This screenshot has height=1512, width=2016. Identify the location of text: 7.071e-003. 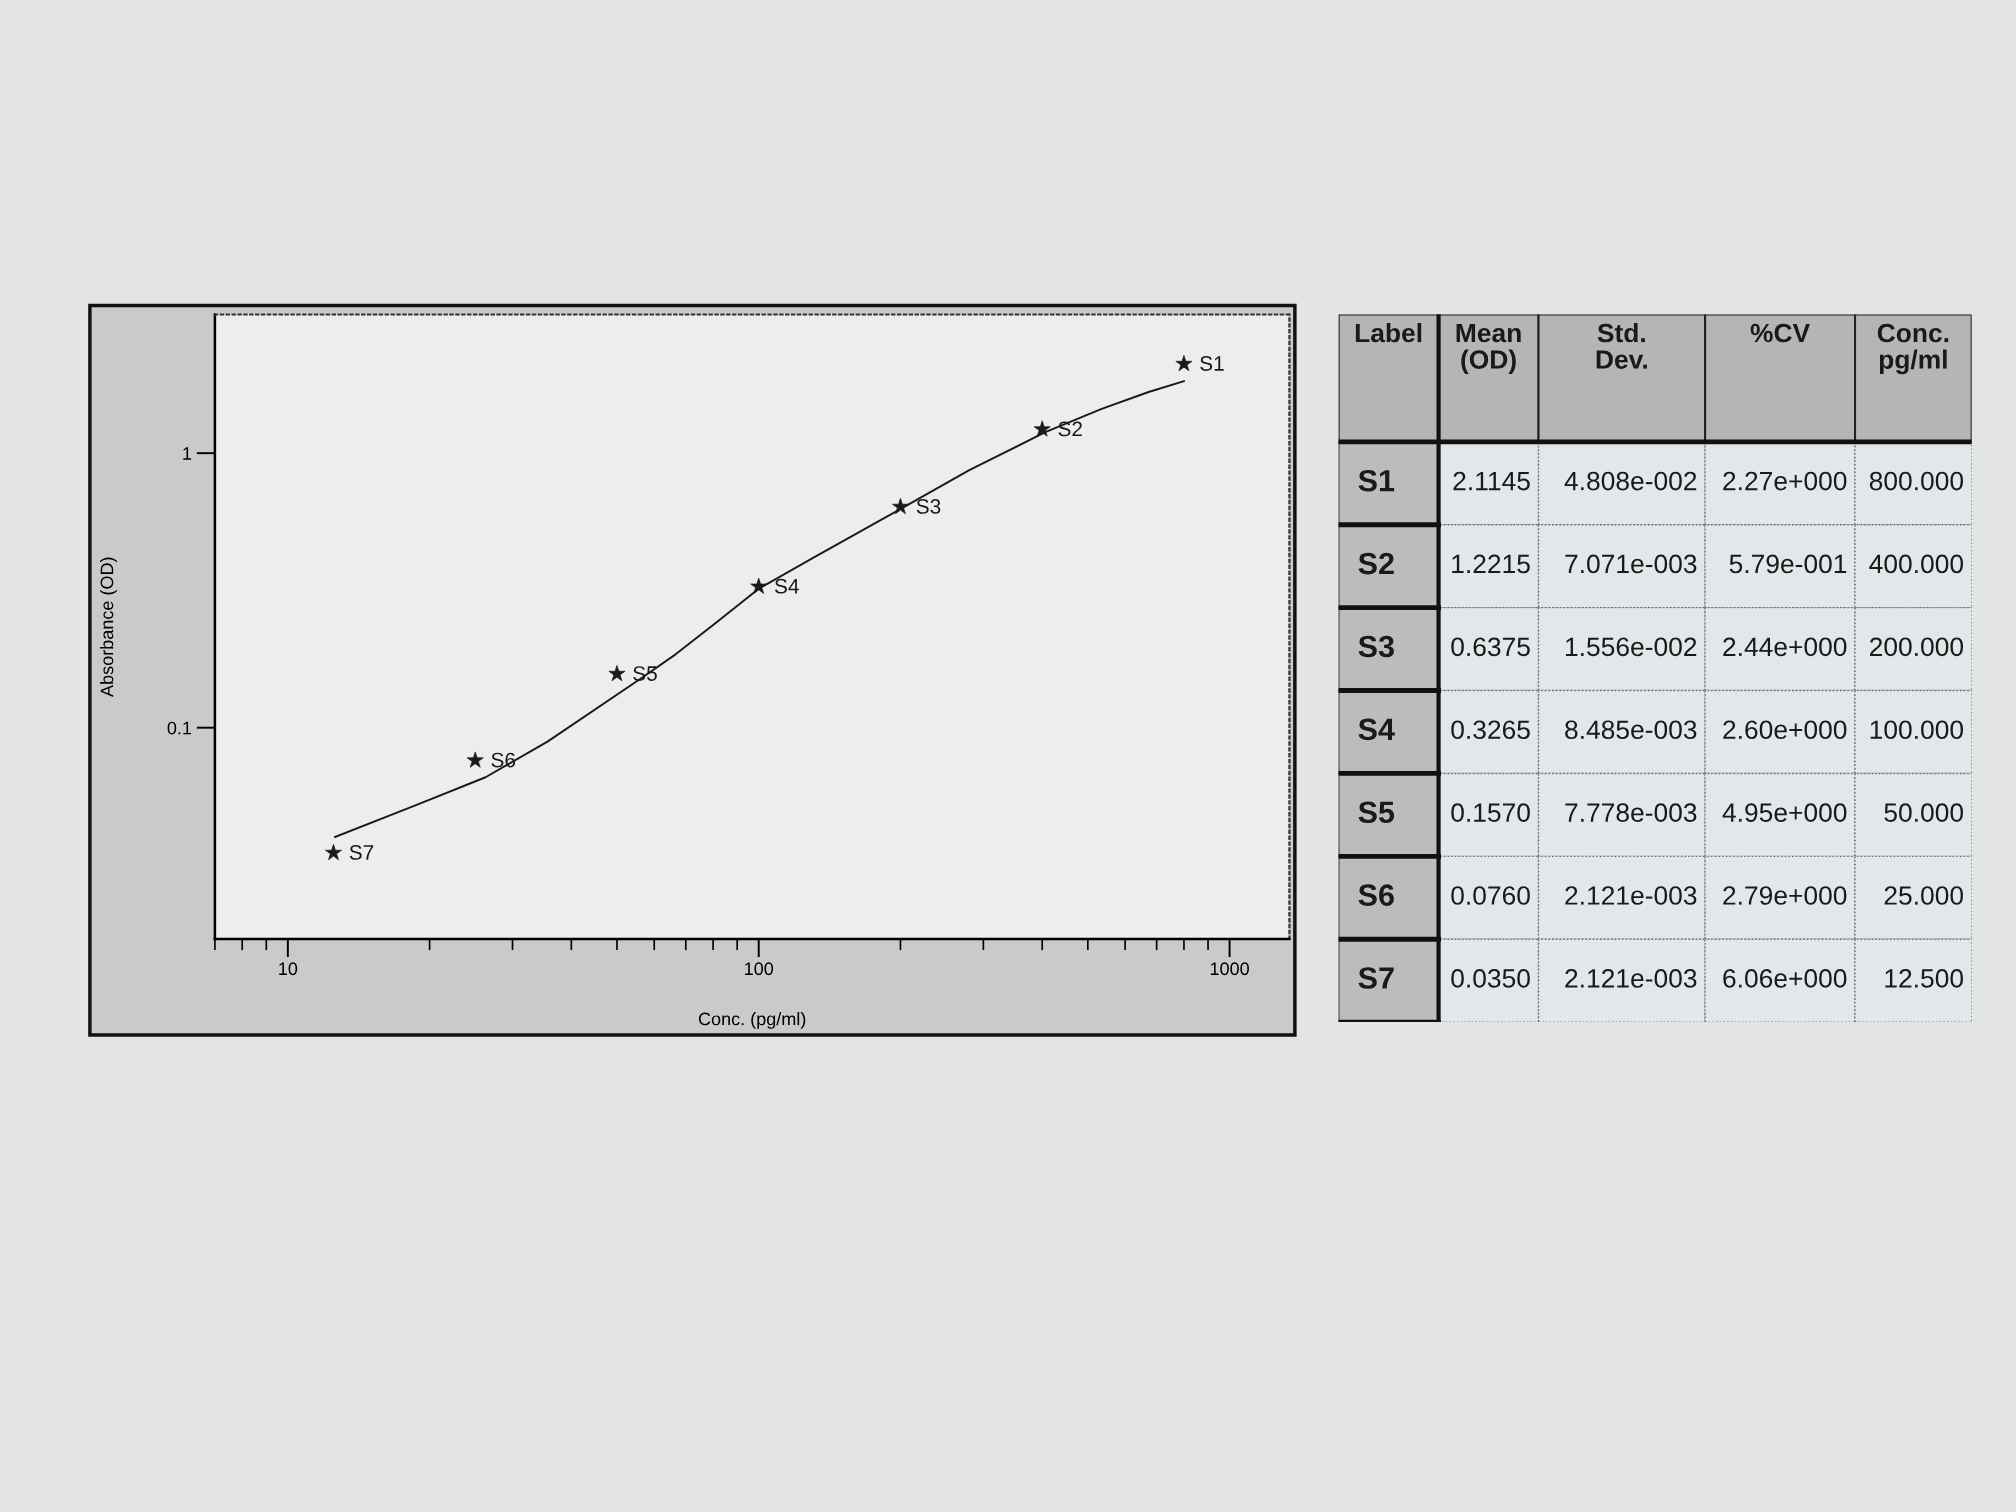
(1631, 564).